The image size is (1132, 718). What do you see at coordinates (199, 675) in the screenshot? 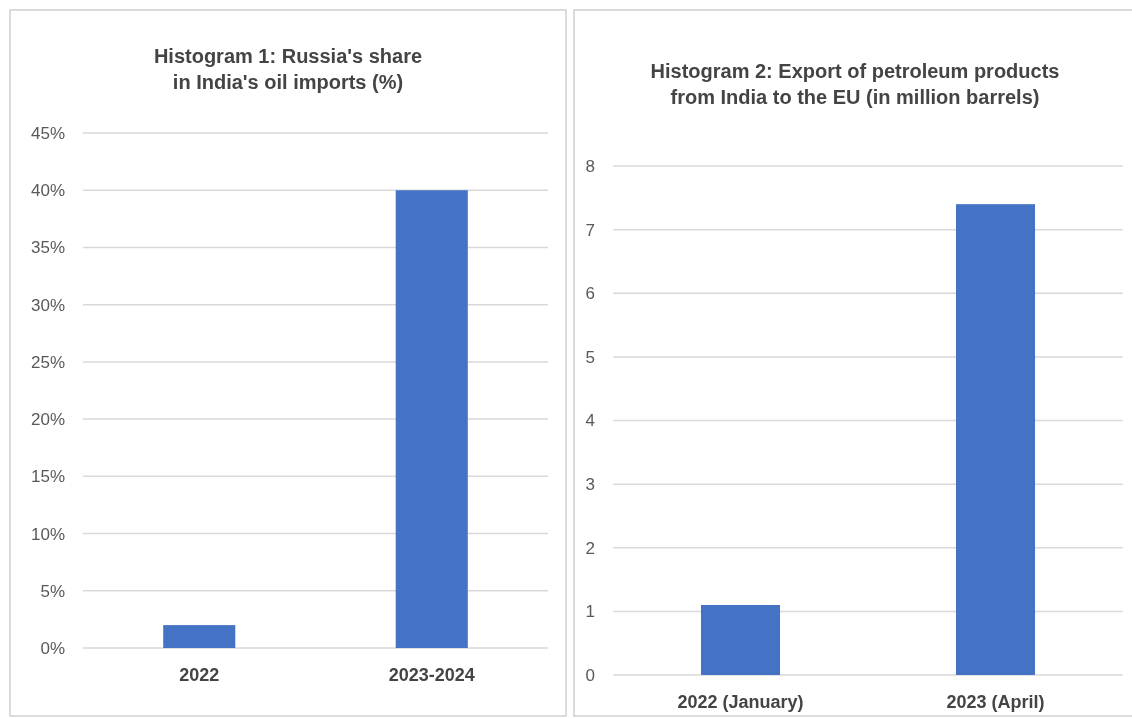
I see `x-tick-label: 2022` at bounding box center [199, 675].